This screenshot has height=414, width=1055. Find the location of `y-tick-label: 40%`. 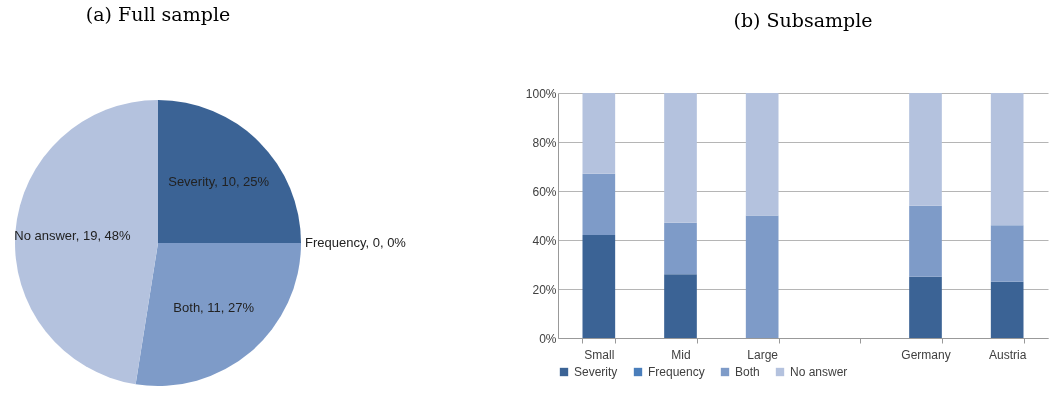

y-tick-label: 40% is located at coordinates (544, 240).